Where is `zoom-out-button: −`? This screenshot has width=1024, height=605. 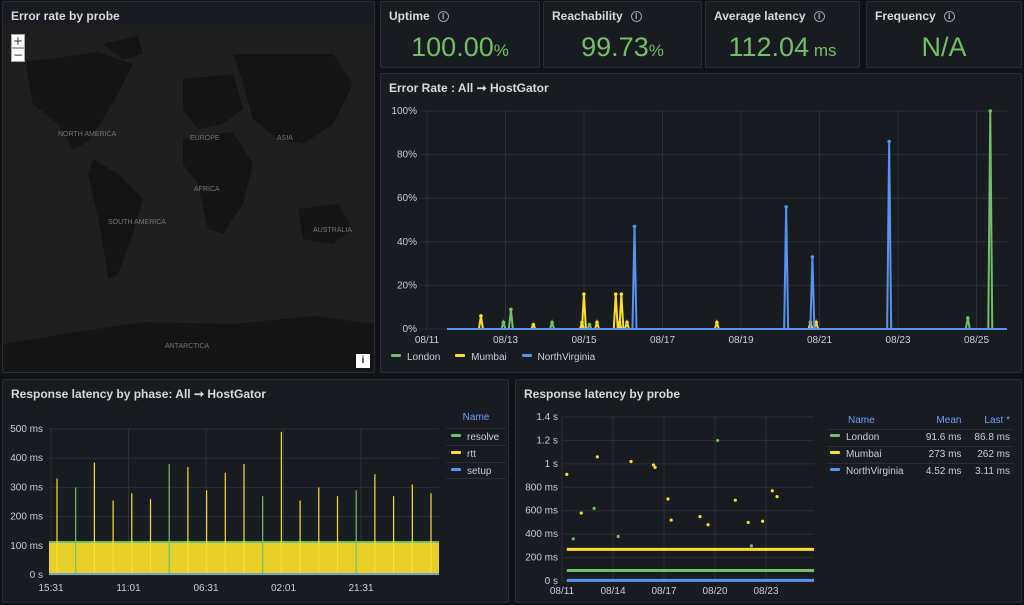
zoom-out-button: − is located at coordinates (18, 55).